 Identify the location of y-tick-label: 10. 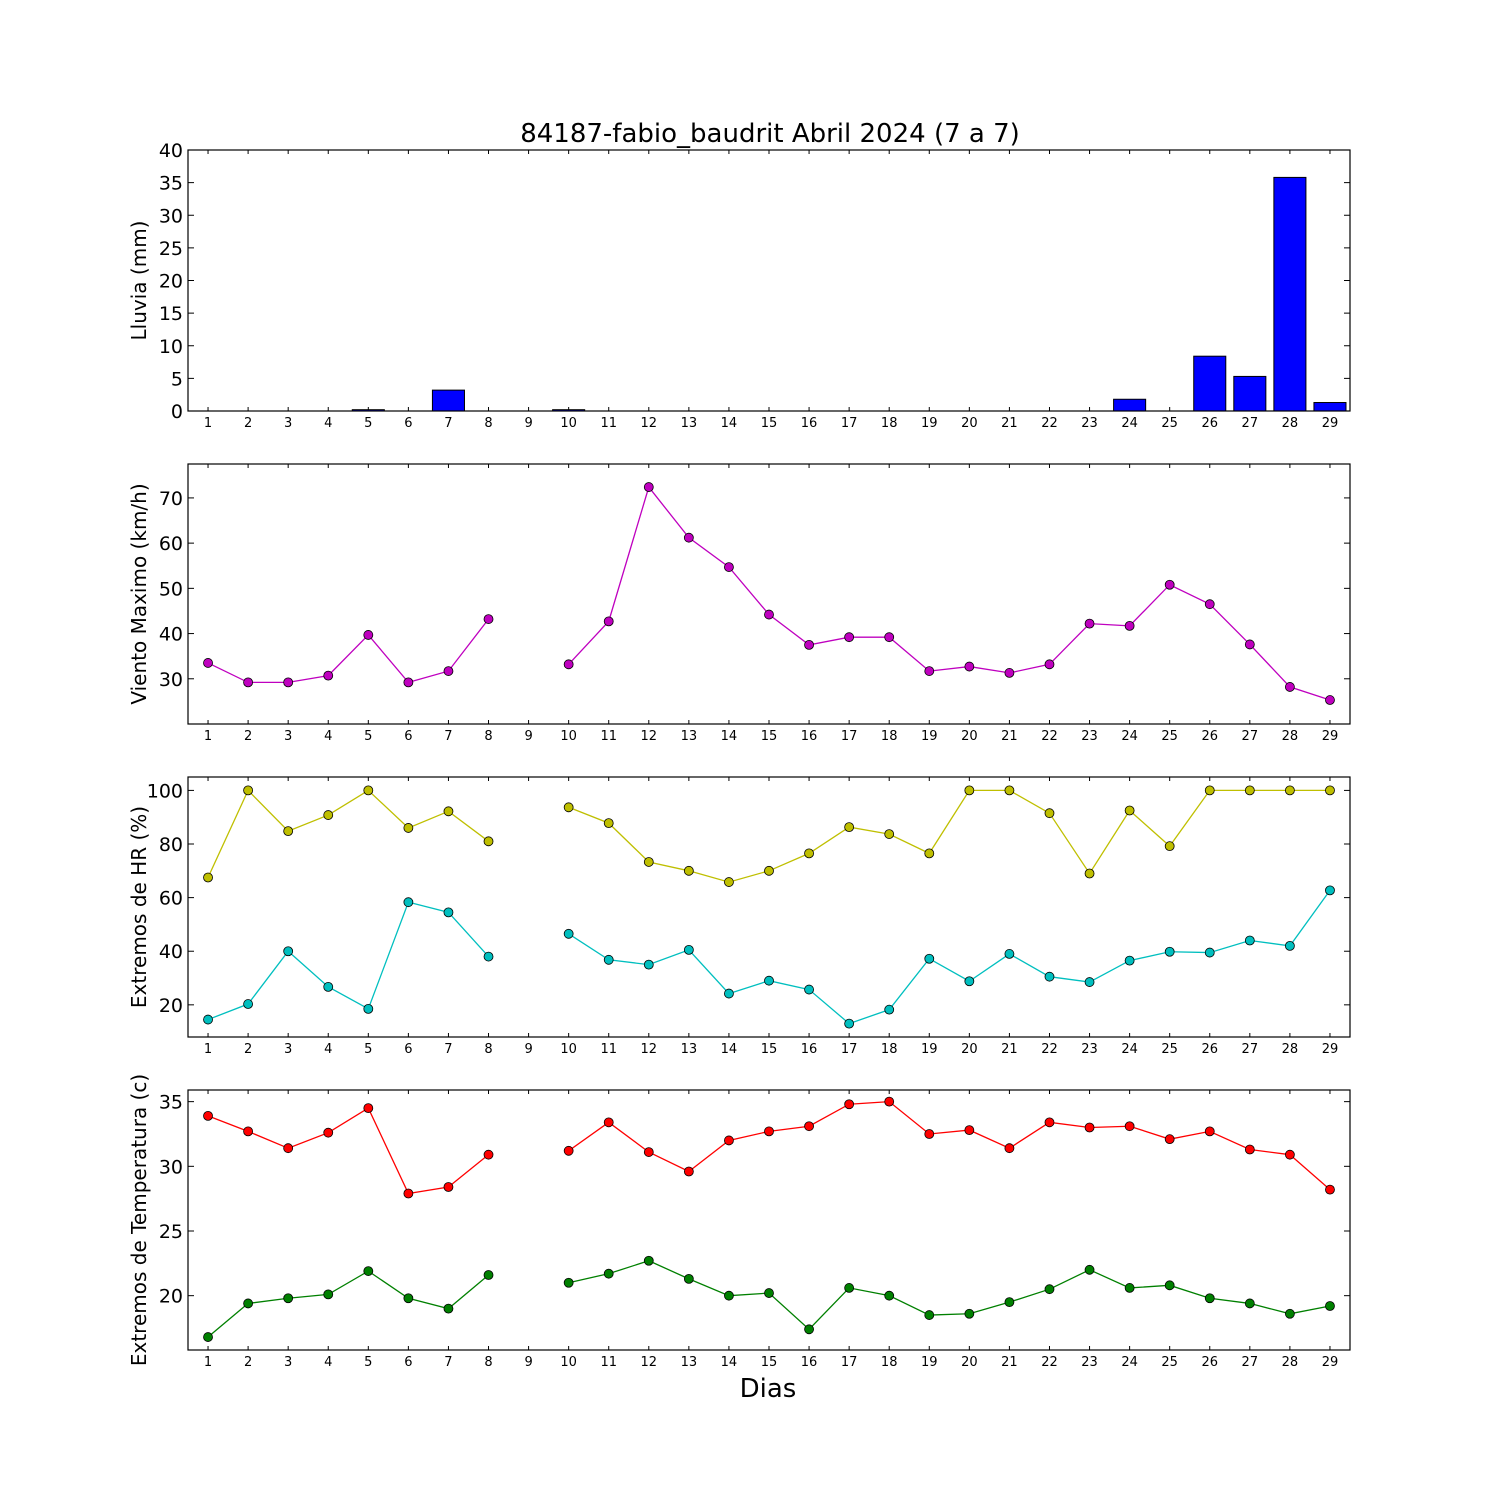
(171, 347).